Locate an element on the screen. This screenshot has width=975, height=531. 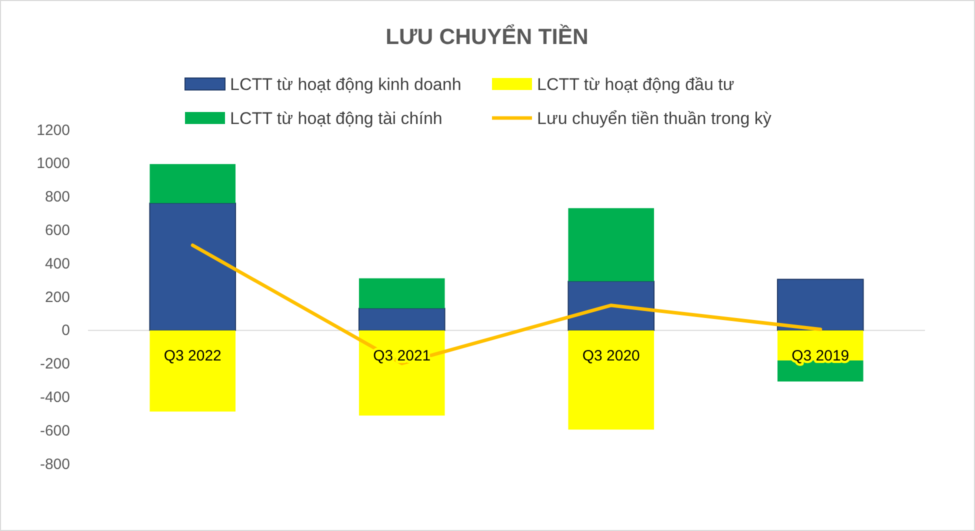
y-tick-label: 1000 is located at coordinates (53, 163).